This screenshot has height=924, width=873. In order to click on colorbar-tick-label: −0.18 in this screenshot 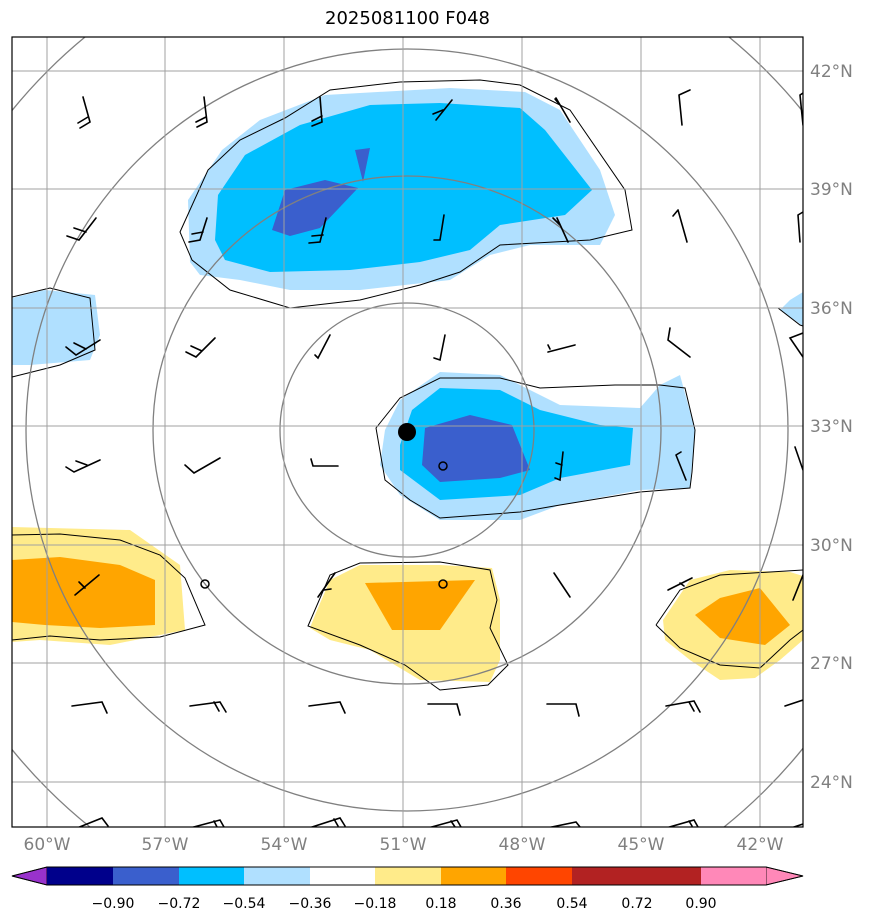, I will do `click(375, 904)`.